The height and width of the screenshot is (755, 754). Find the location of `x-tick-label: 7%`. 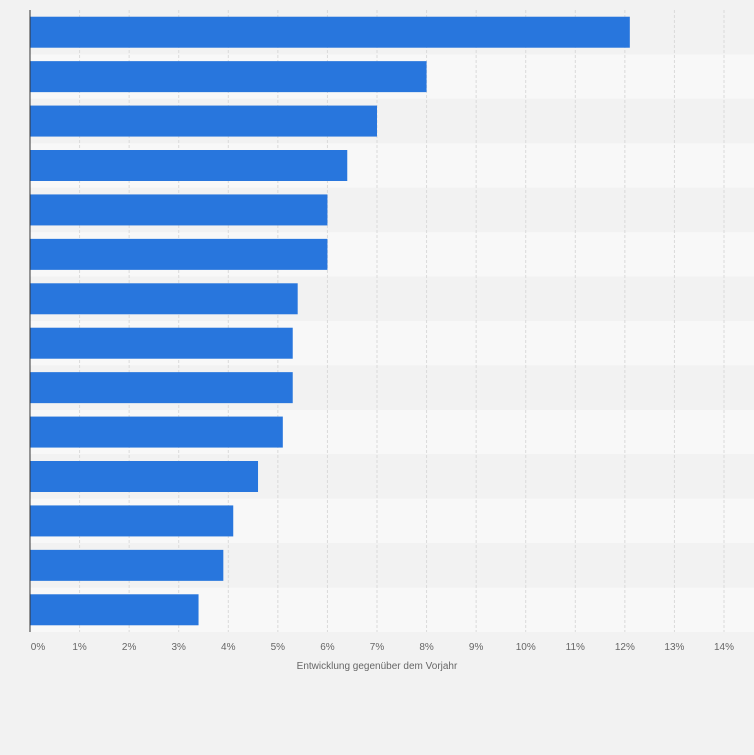

x-tick-label: 7% is located at coordinates (377, 647).